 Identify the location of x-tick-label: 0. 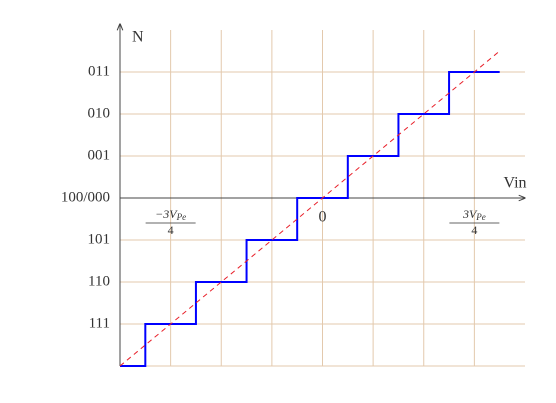
(323, 217).